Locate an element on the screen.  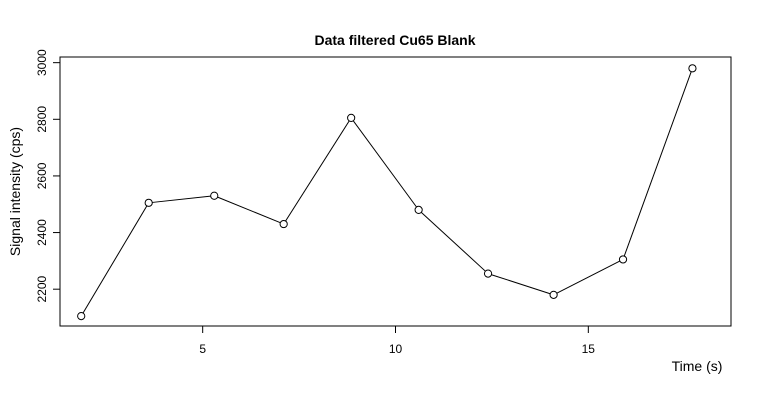
x-axis-label: Time (s) is located at coordinates (697, 366).